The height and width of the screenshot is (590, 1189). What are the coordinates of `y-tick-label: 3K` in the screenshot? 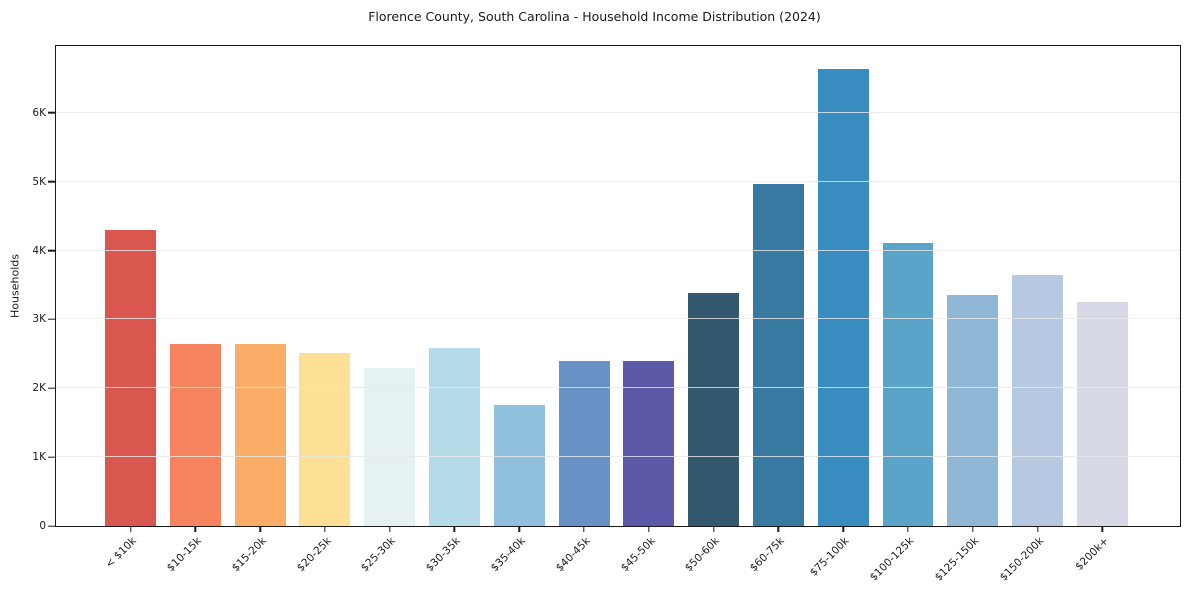 It's located at (39, 319).